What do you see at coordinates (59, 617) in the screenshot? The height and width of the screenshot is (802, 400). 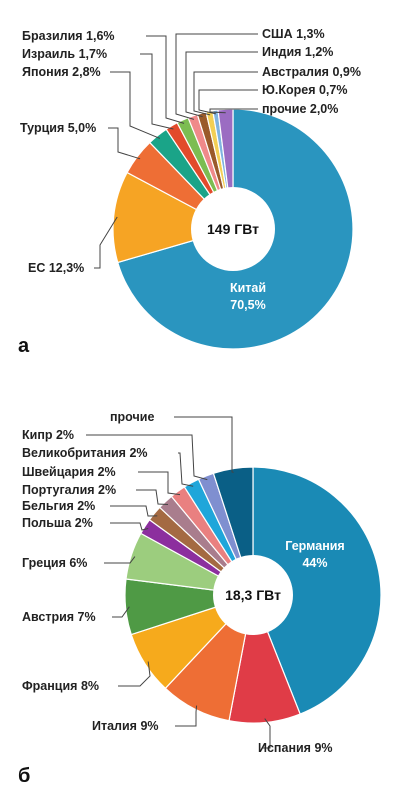 I see `pie-label-австрия: Австрия 7%` at bounding box center [59, 617].